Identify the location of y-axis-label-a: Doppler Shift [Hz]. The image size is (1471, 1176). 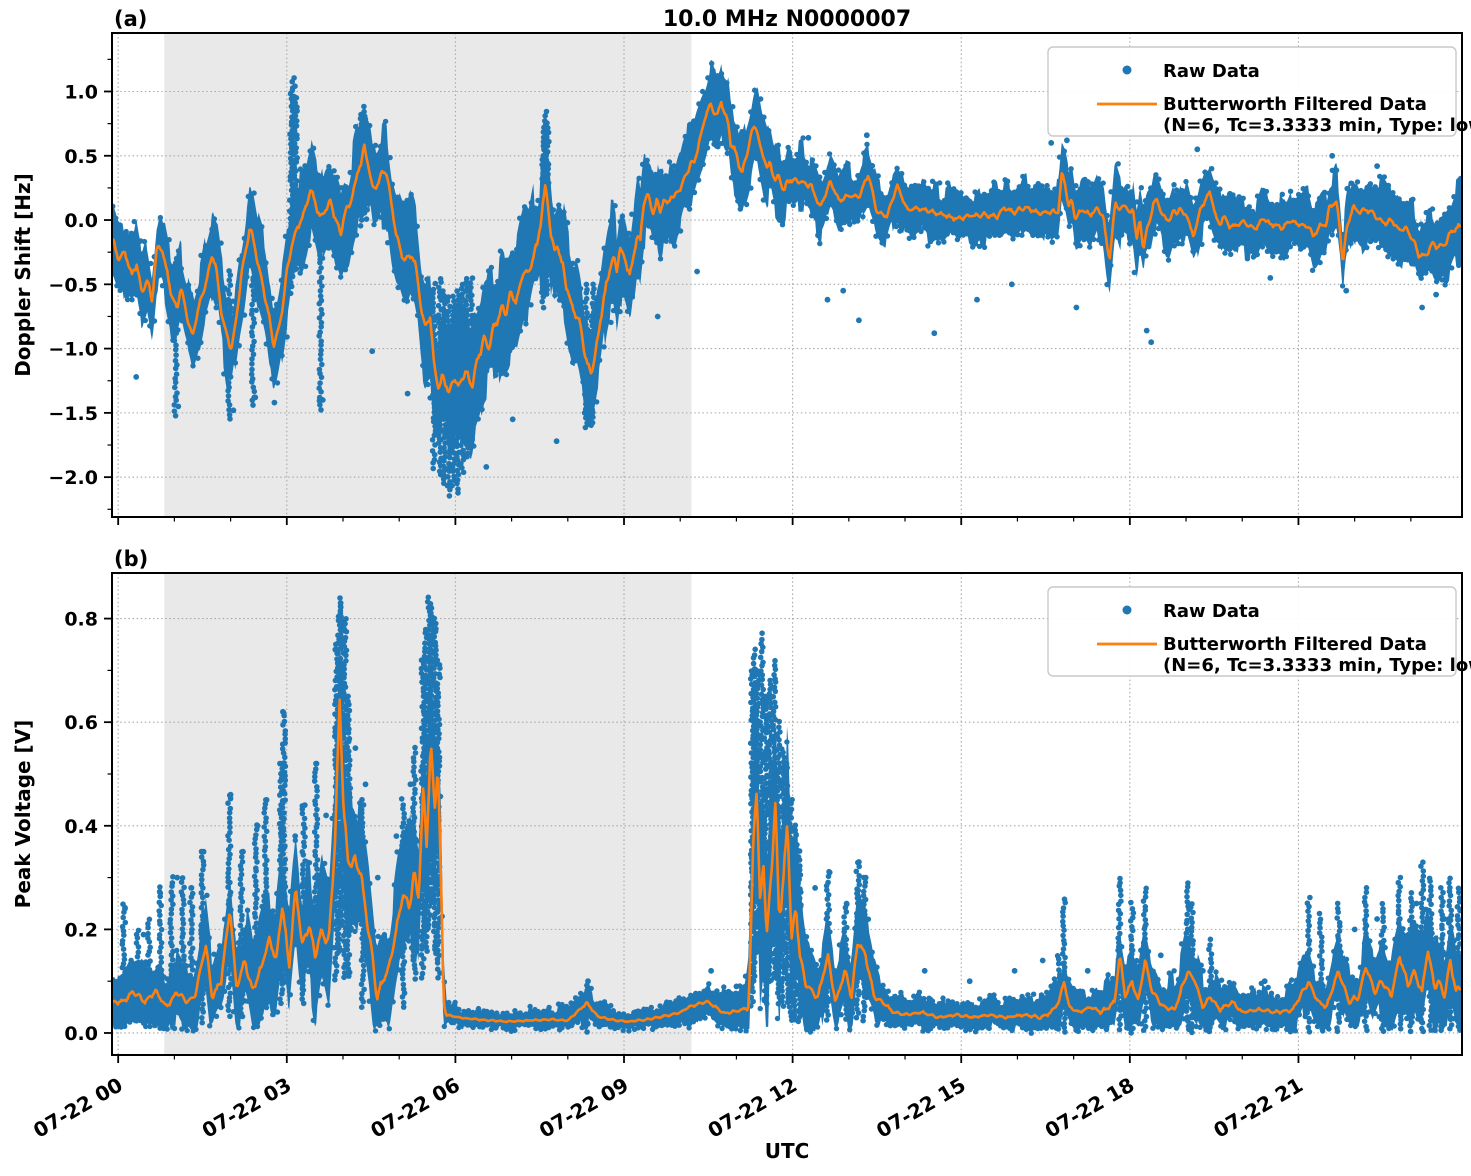
(23, 275).